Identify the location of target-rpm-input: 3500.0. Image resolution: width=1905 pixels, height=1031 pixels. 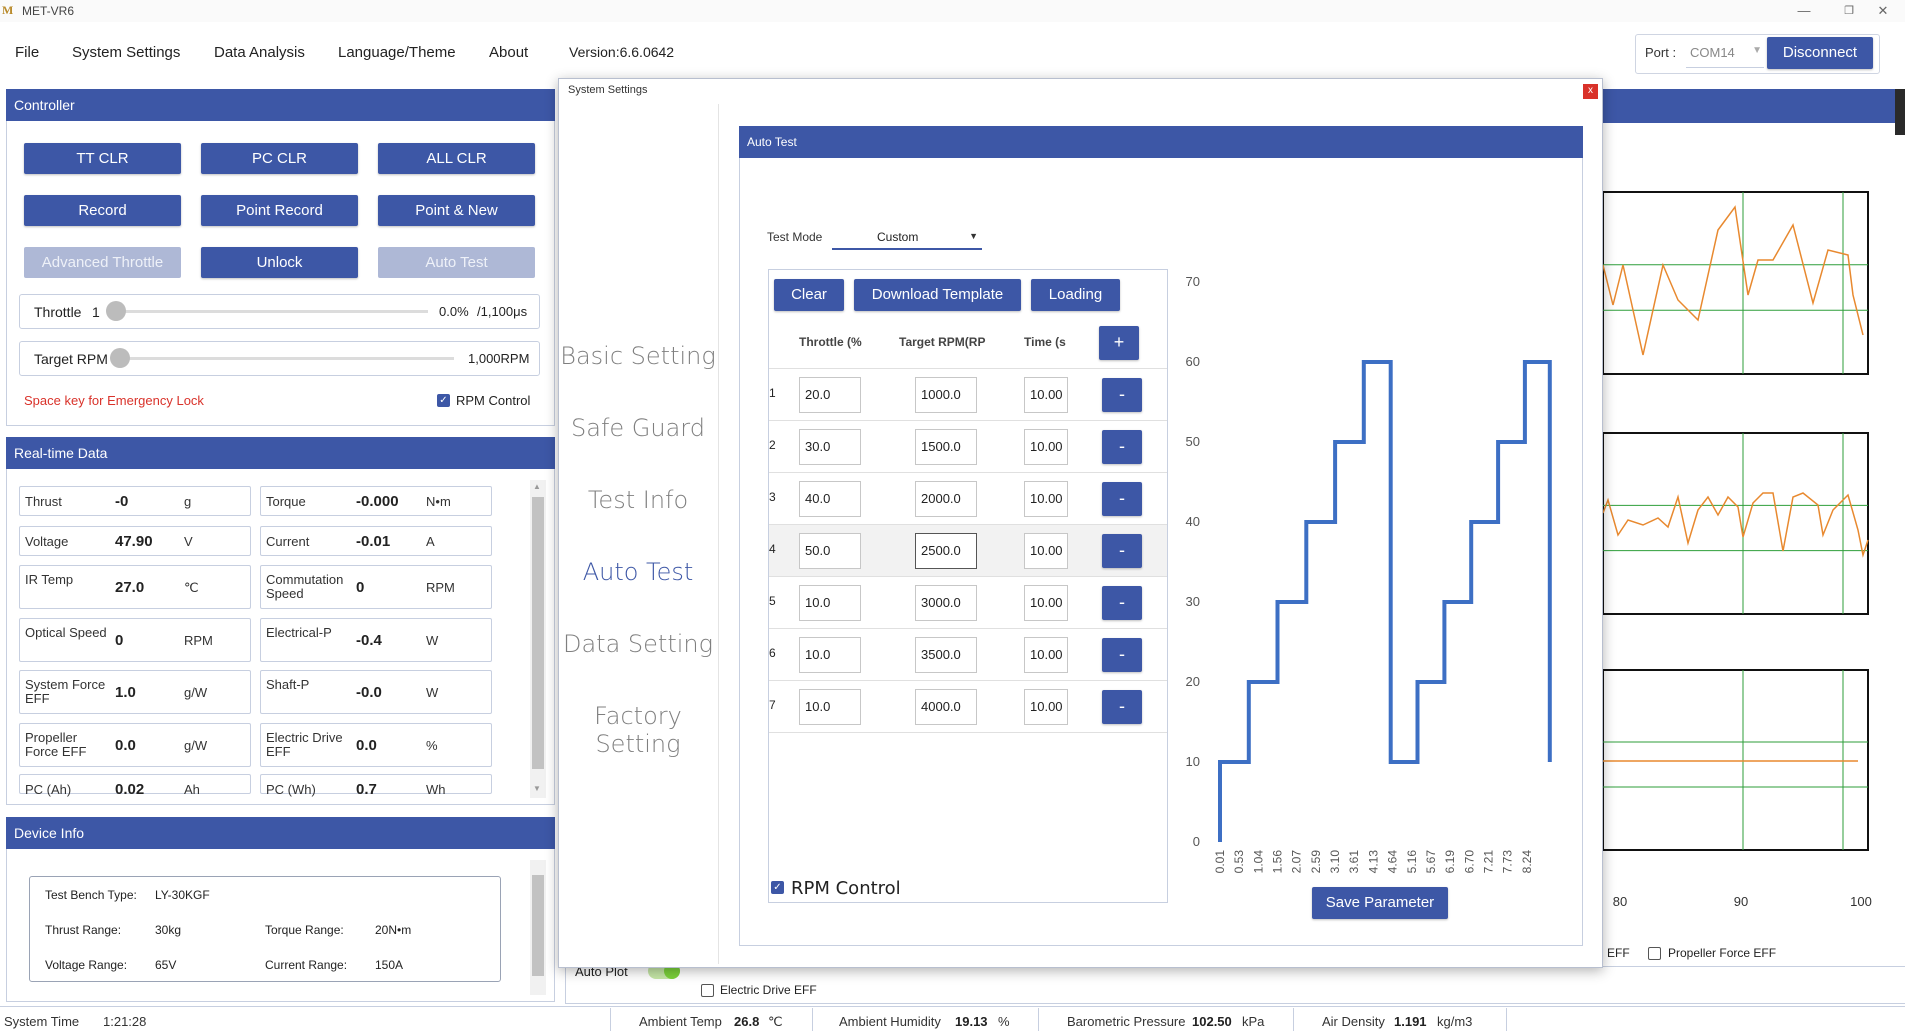
(946, 655).